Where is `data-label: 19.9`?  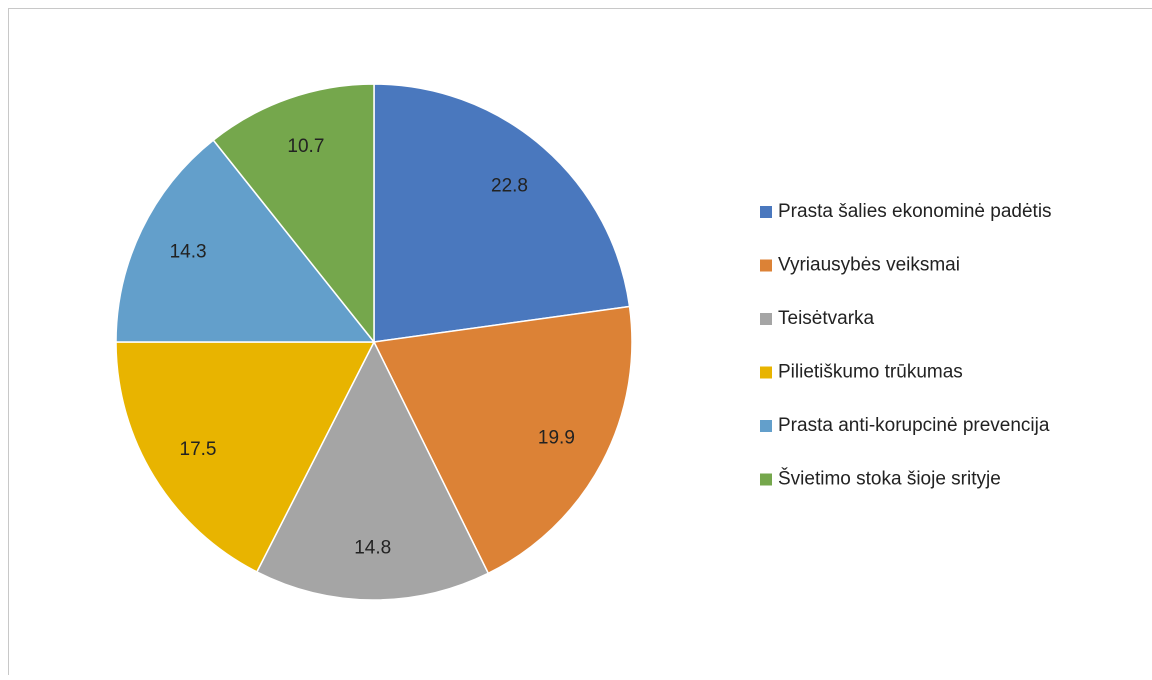 data-label: 19.9 is located at coordinates (556, 438).